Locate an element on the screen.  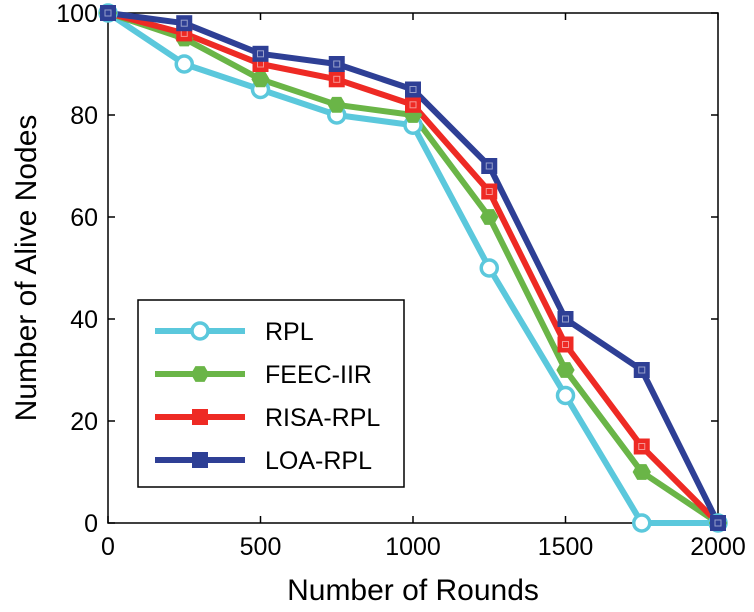
legend-marker-risa-rpl is located at coordinates (200, 417).